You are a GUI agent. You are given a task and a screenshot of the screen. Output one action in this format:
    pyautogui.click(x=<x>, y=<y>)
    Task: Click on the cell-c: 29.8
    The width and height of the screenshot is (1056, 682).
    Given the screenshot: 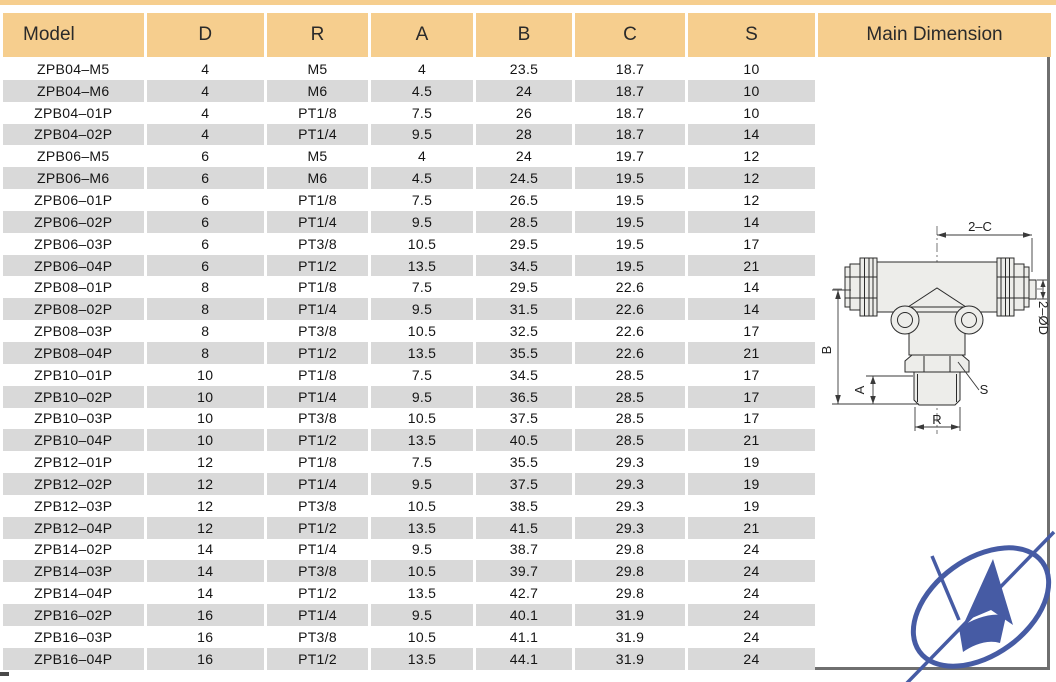 What is the action you would take?
    pyautogui.click(x=630, y=593)
    